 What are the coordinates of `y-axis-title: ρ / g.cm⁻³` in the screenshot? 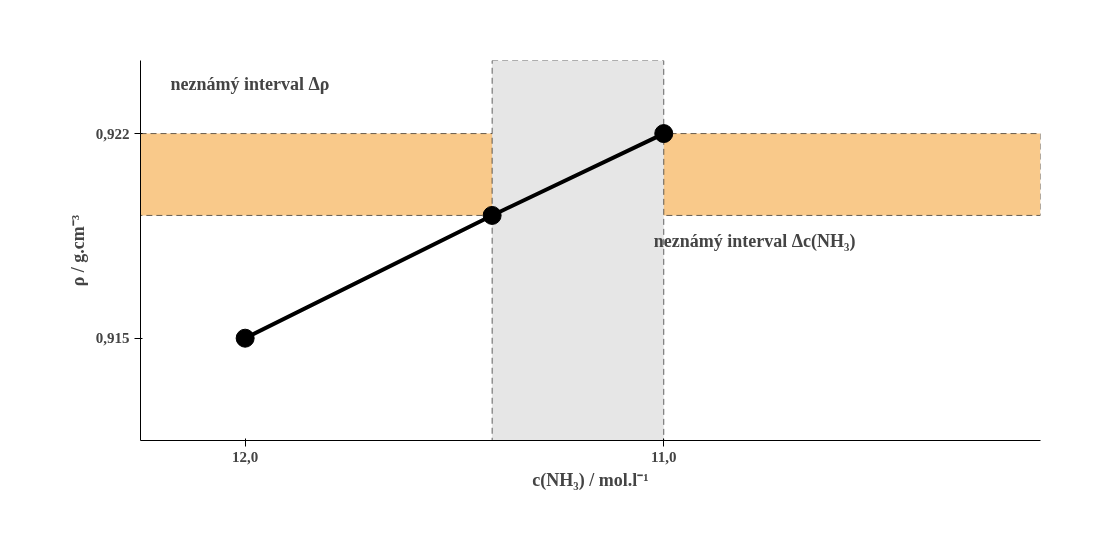 It's located at (77, 250).